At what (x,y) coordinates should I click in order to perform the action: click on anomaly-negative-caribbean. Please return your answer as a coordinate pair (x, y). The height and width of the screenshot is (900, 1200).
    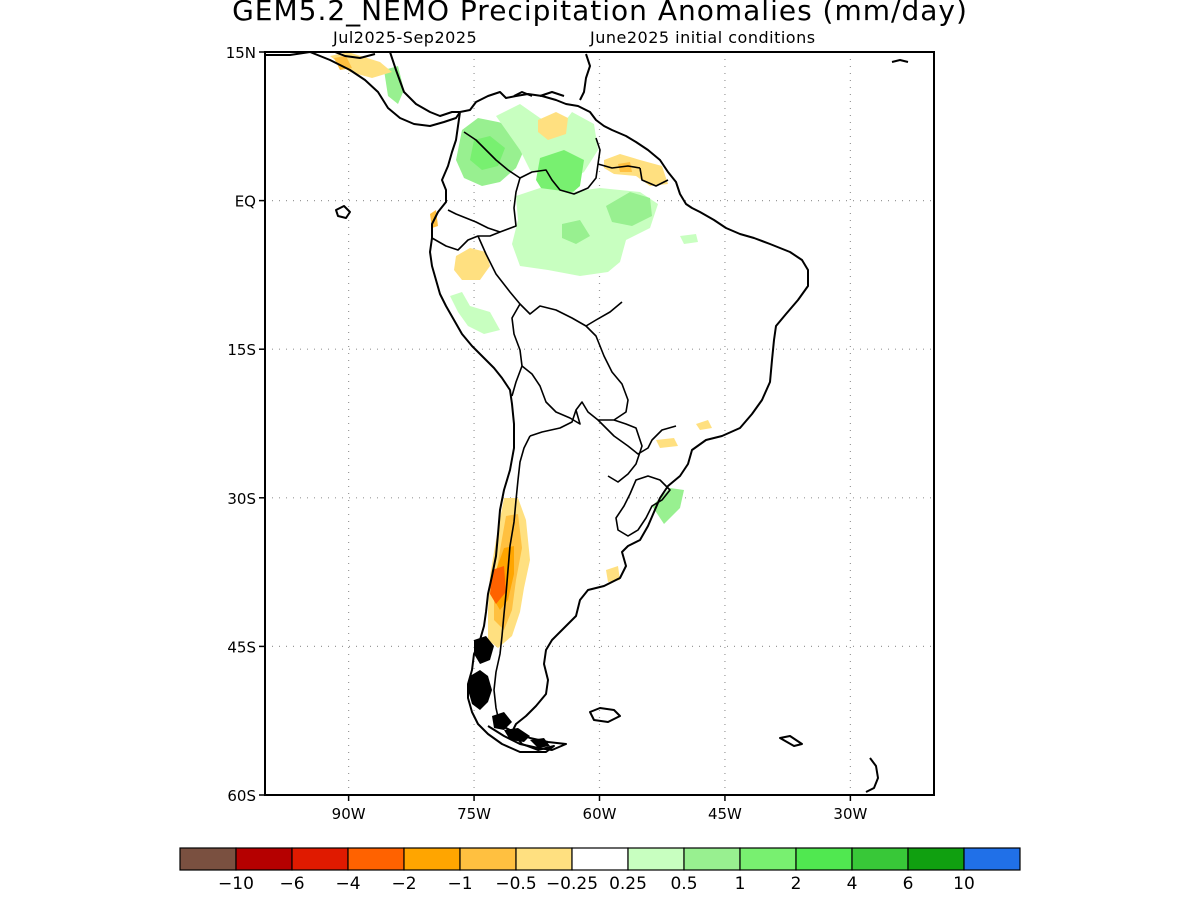
    Looking at the image, I should click on (553, 126).